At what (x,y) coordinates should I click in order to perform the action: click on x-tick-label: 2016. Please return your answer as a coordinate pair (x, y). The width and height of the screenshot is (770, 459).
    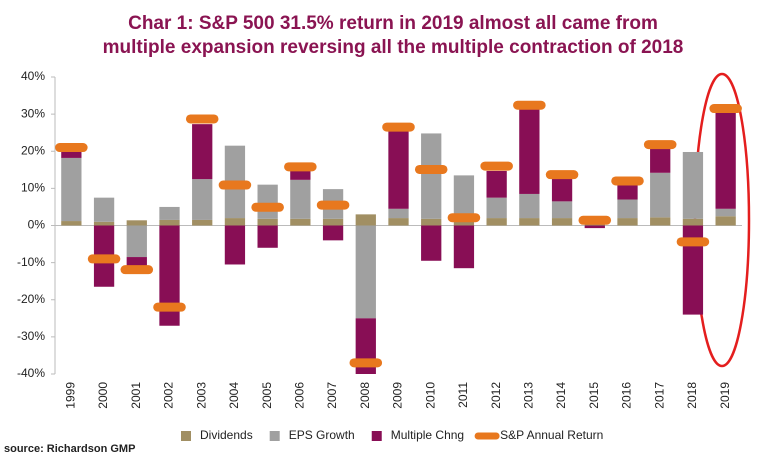
    Looking at the image, I should click on (627, 395).